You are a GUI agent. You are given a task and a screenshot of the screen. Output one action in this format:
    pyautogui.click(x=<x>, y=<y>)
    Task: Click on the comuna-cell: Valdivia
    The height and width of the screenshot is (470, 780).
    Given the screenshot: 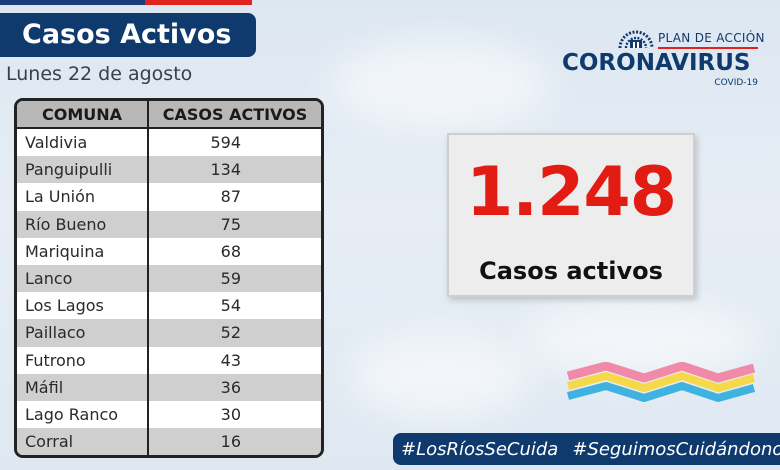 What is the action you would take?
    pyautogui.click(x=83, y=143)
    